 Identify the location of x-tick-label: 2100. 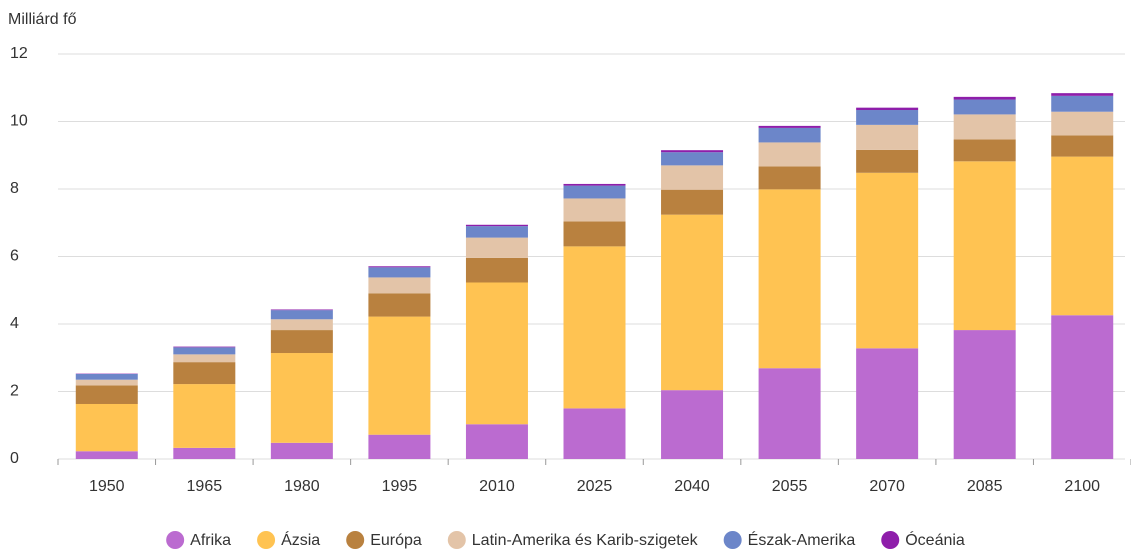
(1082, 486).